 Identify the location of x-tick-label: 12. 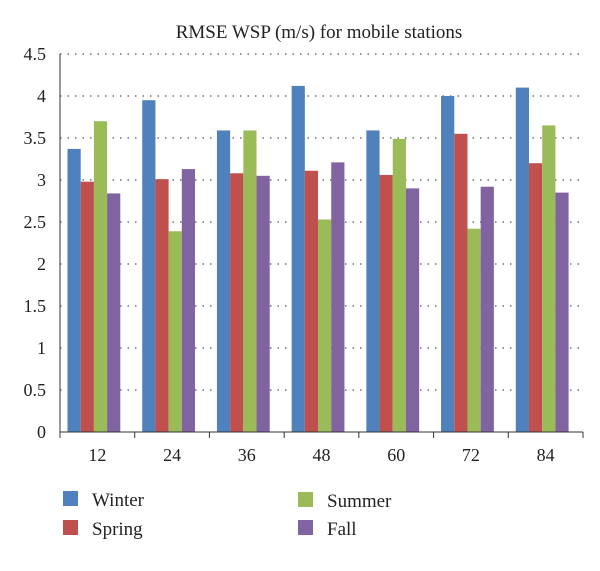
(97, 455).